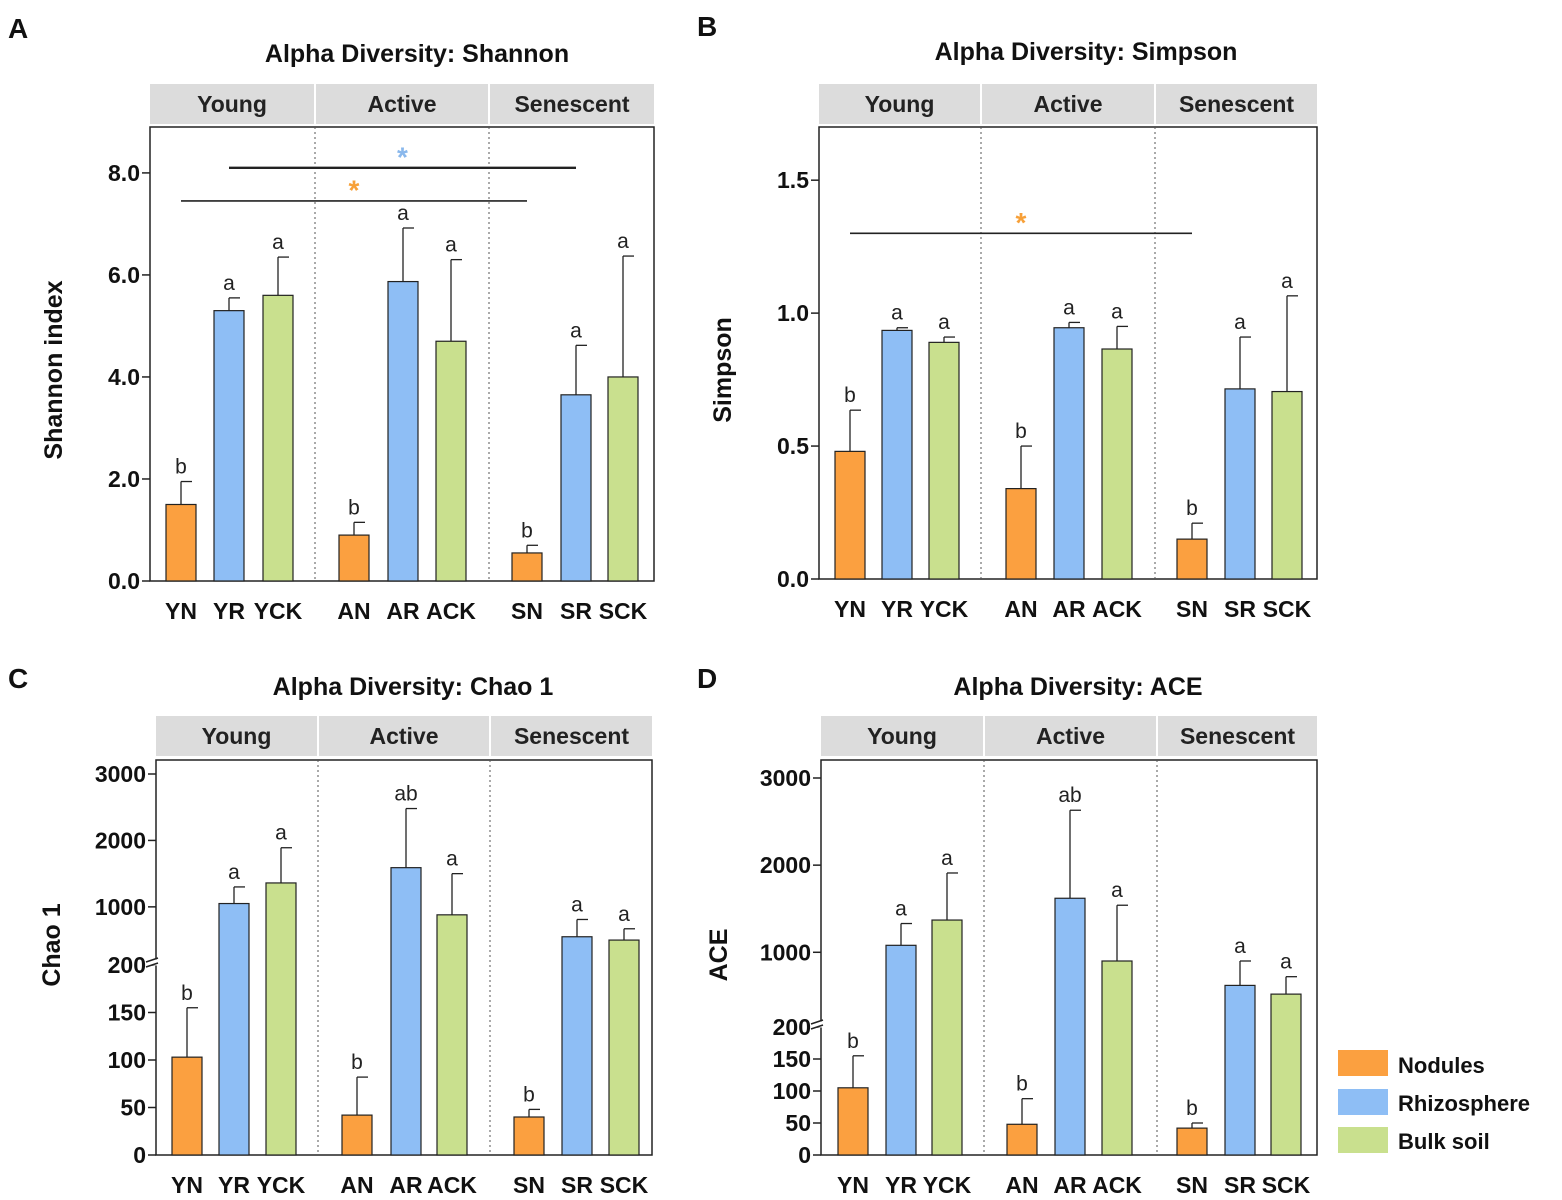 This screenshot has height=1200, width=1562. I want to click on y-axis-label: Chao 1, so click(52, 944).